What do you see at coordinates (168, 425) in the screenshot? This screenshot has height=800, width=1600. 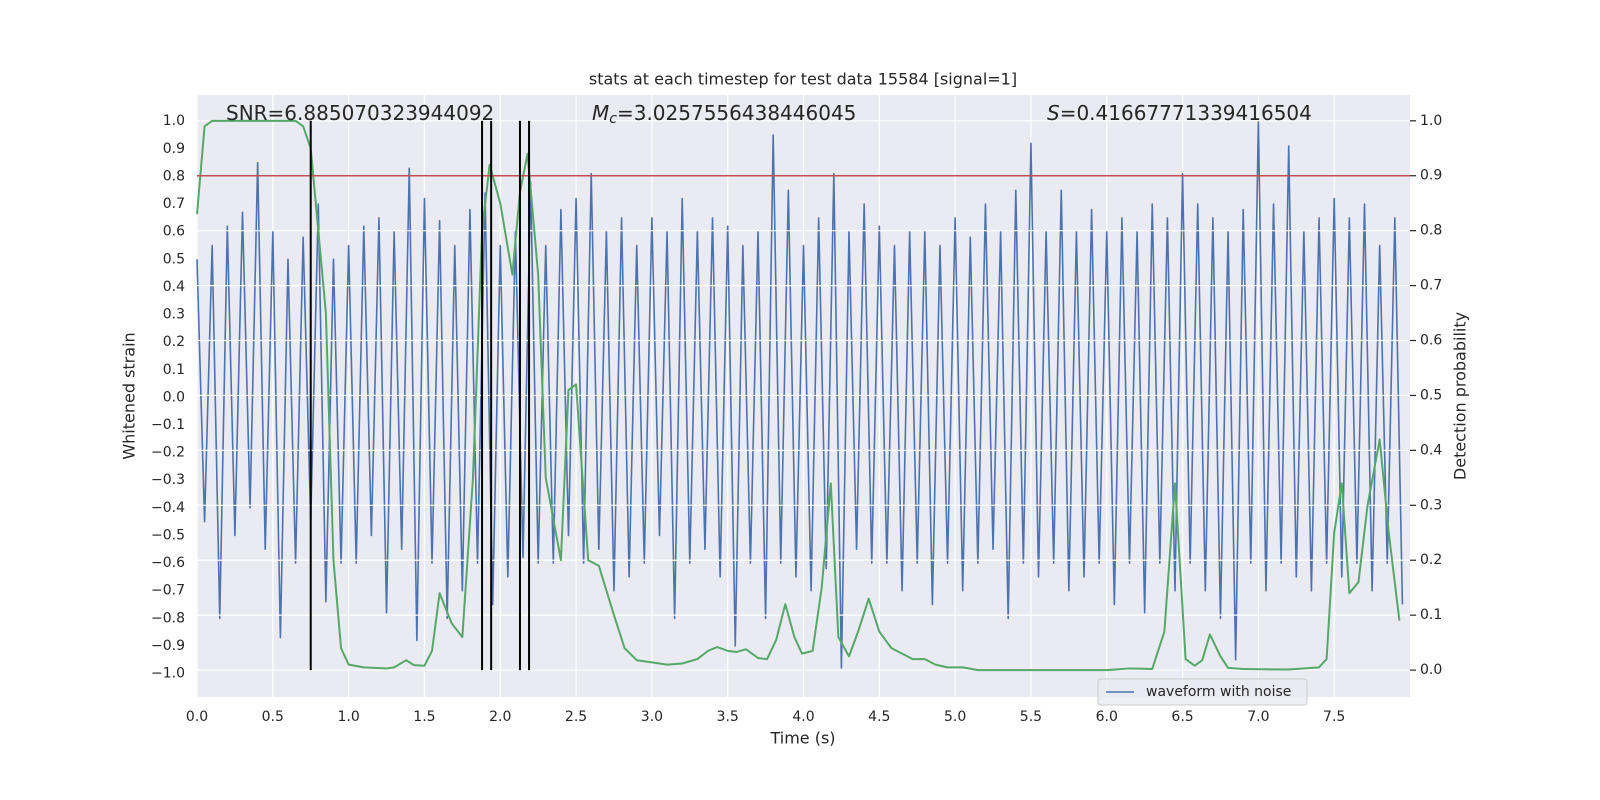 I see `y-tick-label: −0.1` at bounding box center [168, 425].